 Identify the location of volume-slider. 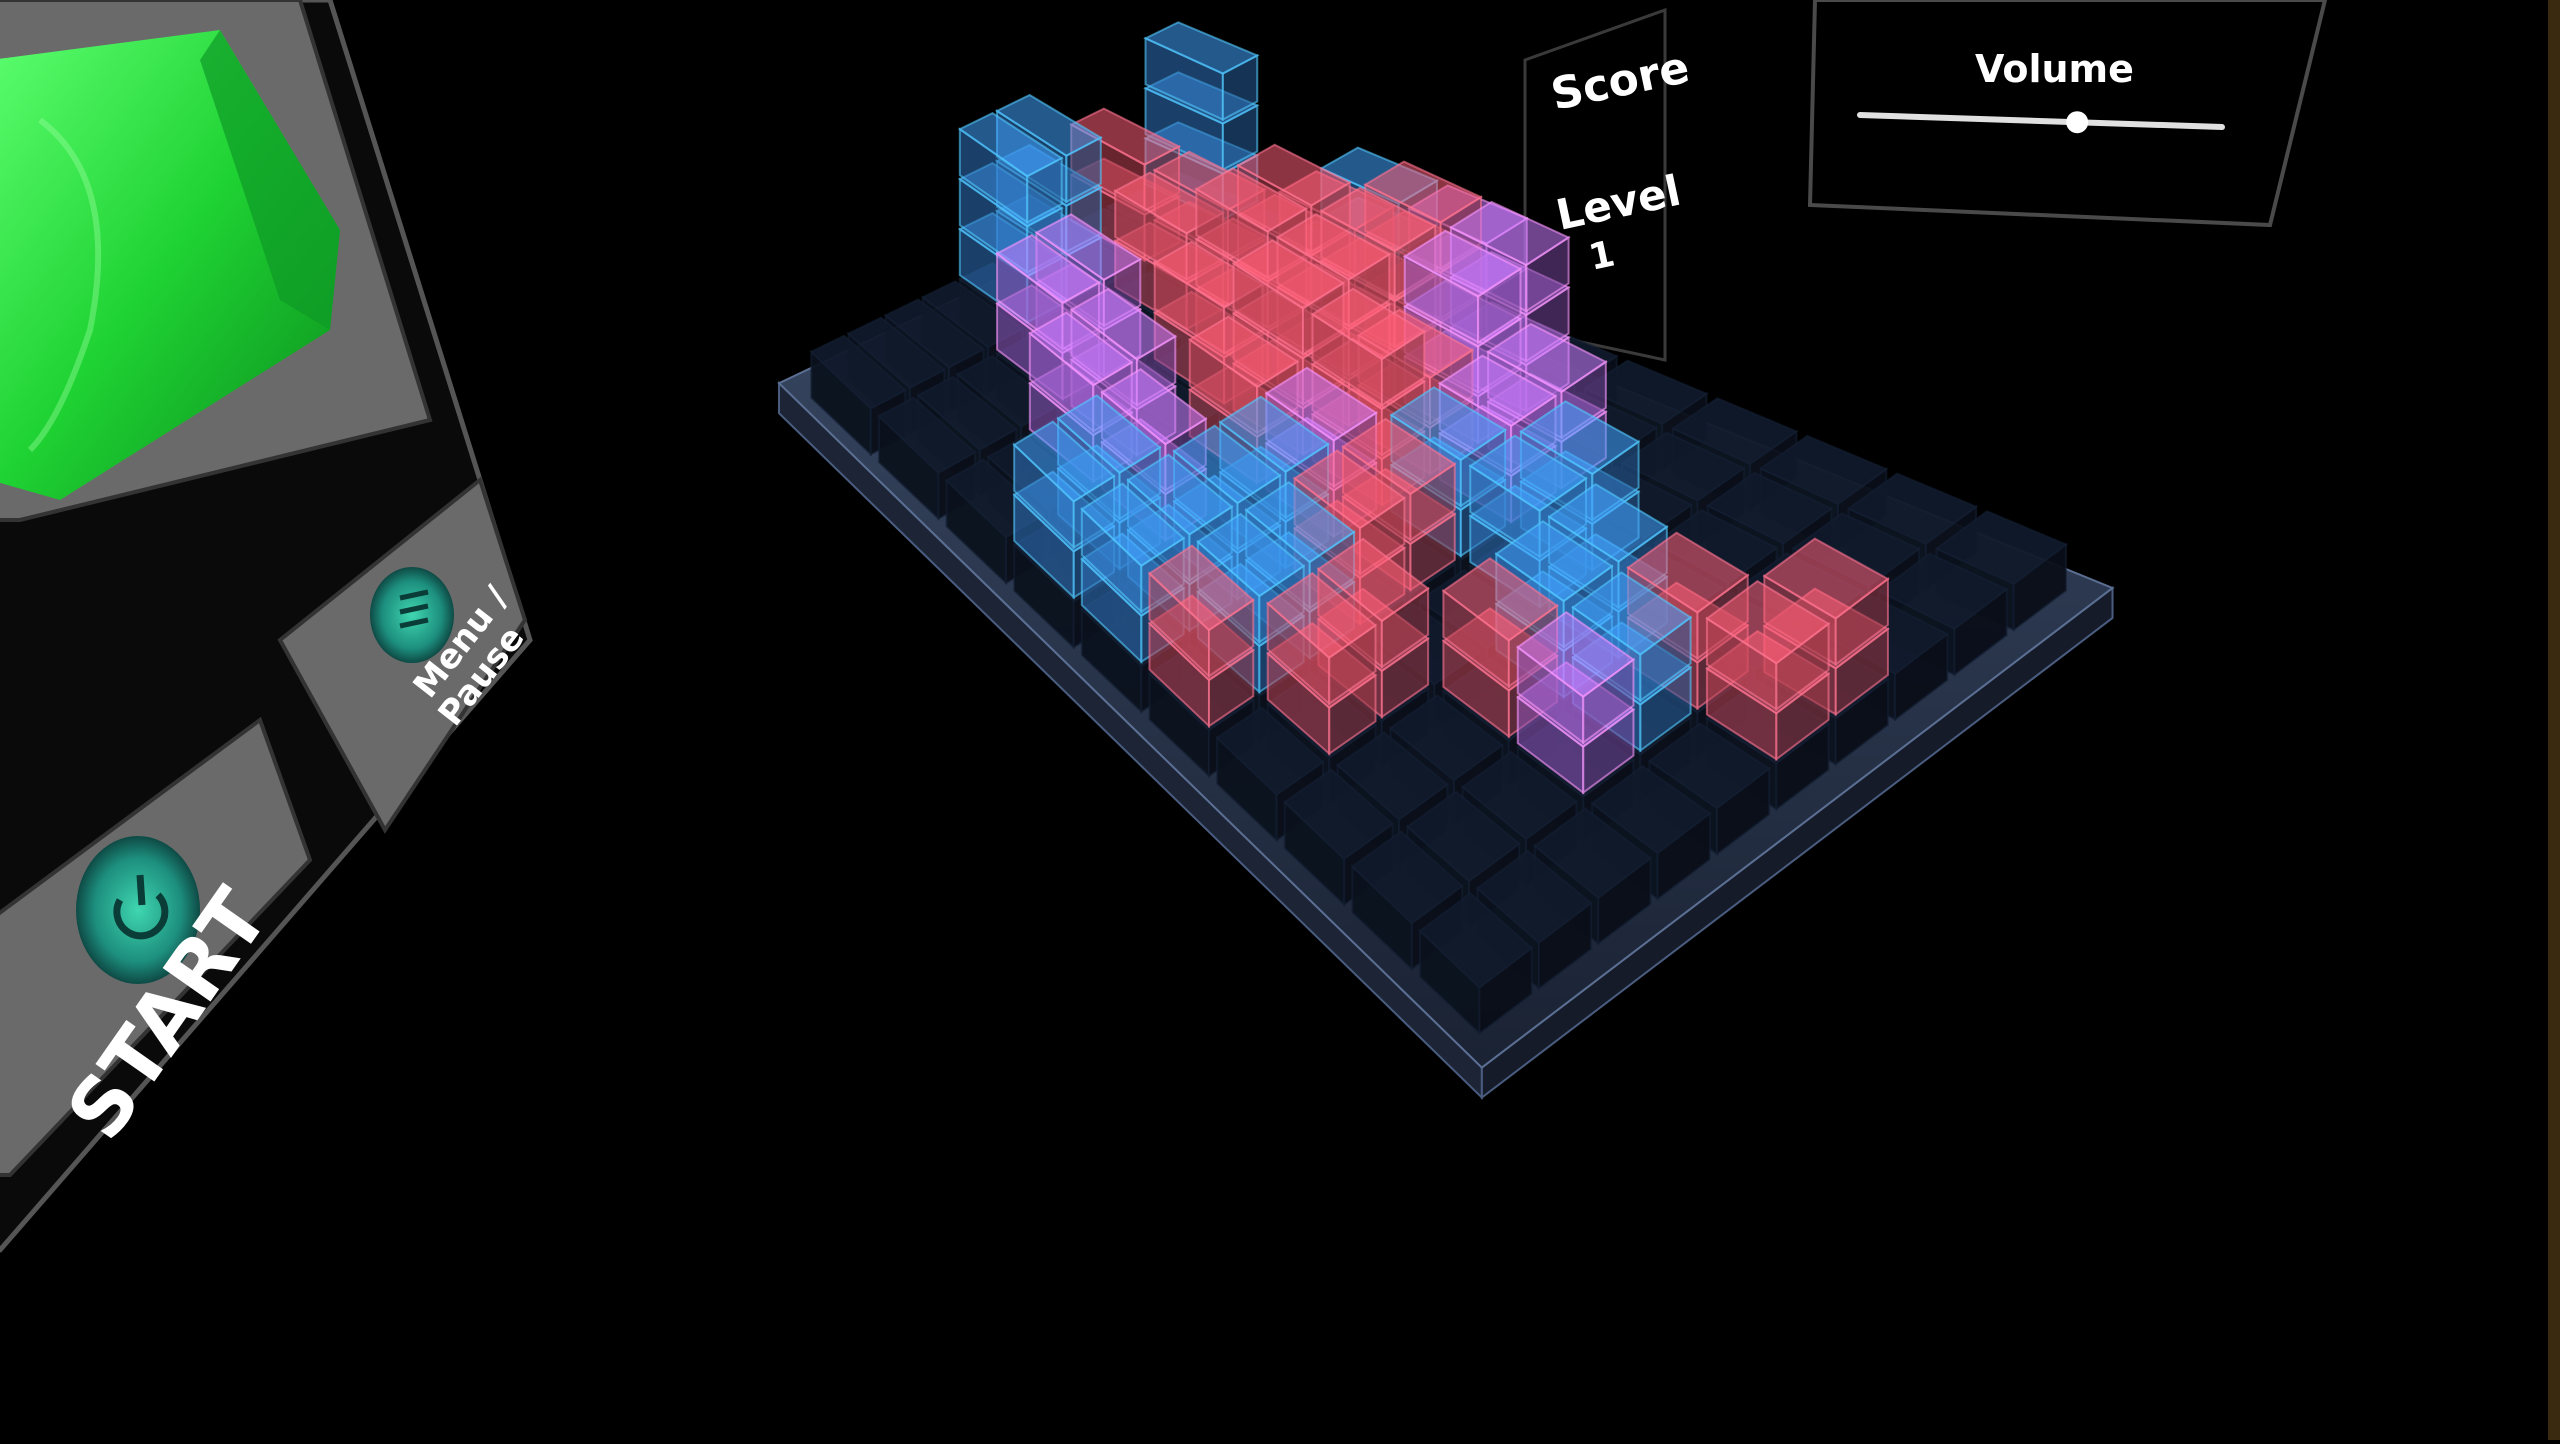
(2041, 122).